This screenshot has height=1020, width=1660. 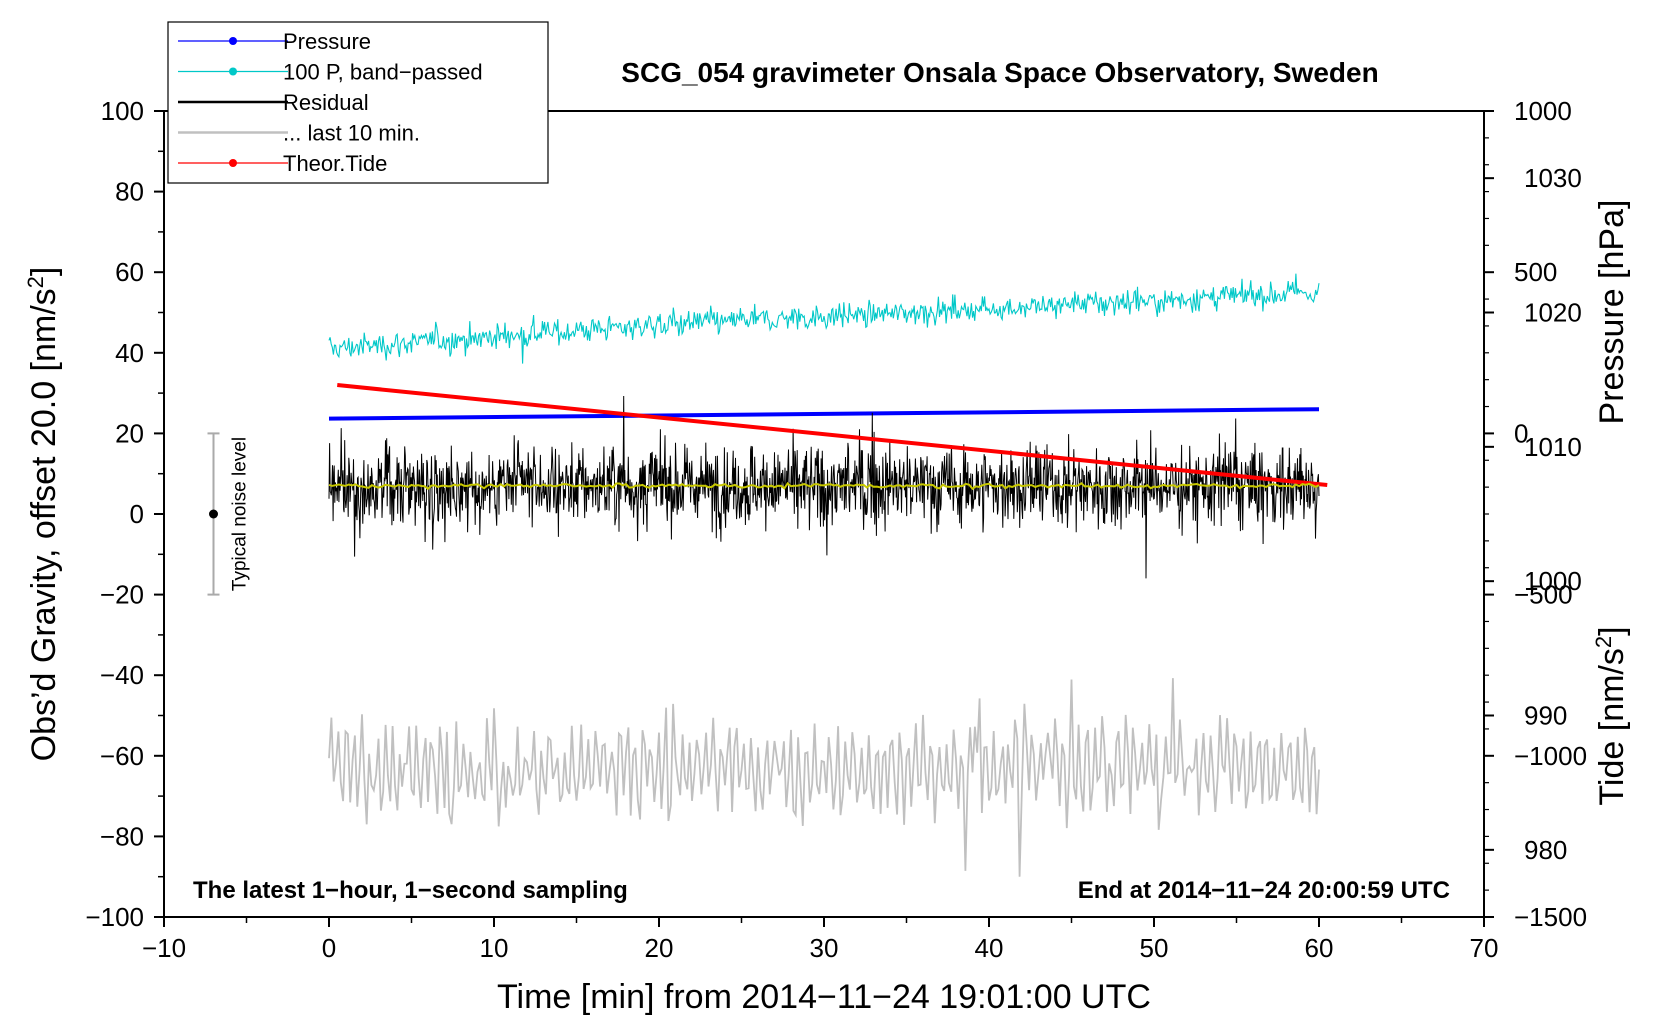 What do you see at coordinates (824, 948) in the screenshot?
I see `x-tick-label: 30` at bounding box center [824, 948].